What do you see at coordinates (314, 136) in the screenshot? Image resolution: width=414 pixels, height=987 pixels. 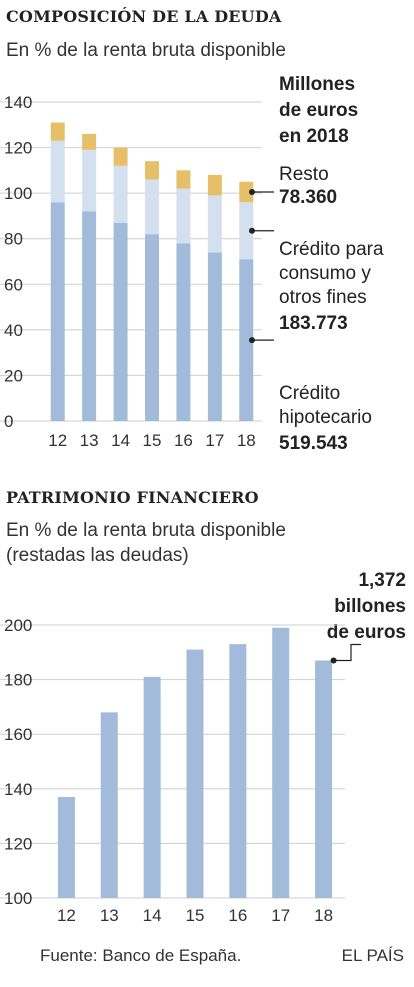 I see `annotation-header-line: en 2018` at bounding box center [314, 136].